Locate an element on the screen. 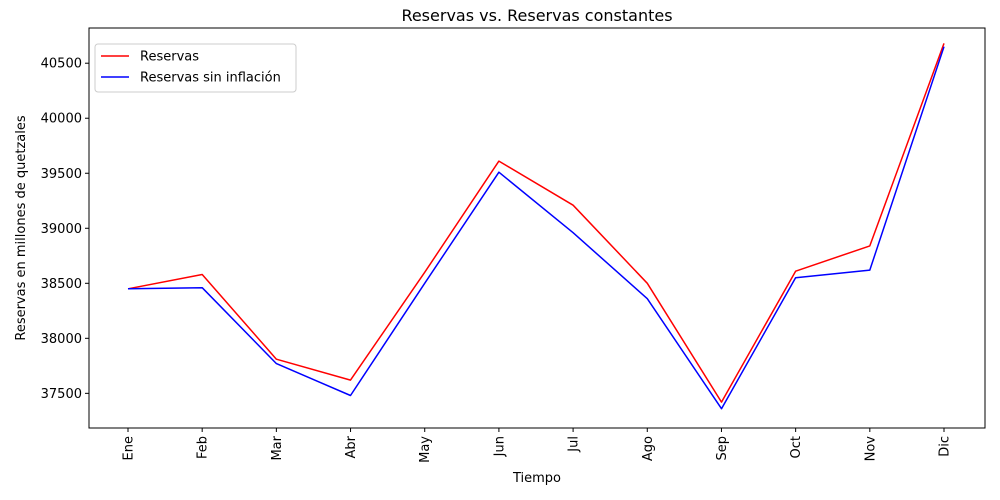  y-tick-label: 38500 is located at coordinates (61, 284).